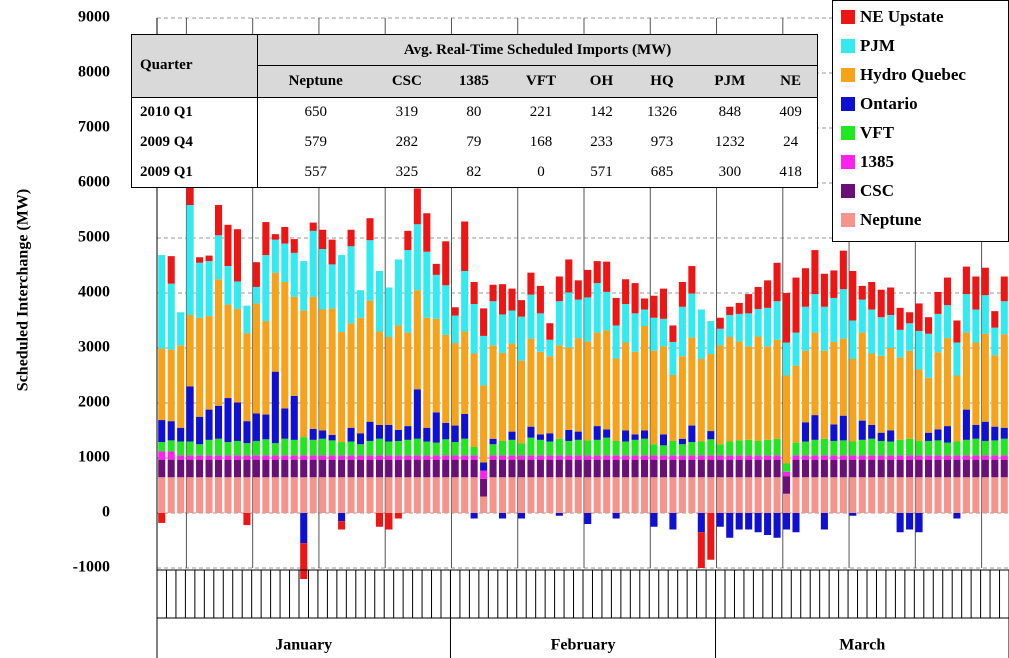  Describe the element at coordinates (474, 112) in the screenshot. I see `table-cell: 80` at that location.